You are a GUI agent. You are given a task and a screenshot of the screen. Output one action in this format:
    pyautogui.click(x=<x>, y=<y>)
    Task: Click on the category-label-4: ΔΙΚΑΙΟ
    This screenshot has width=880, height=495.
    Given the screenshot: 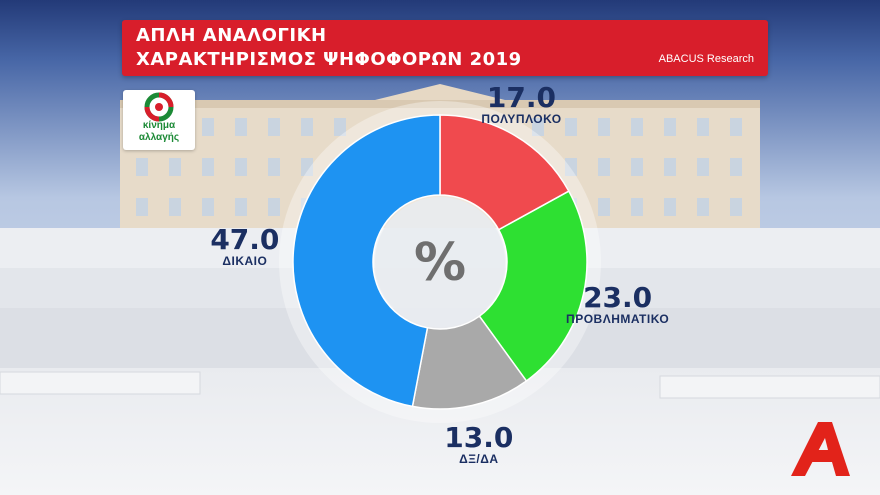 What is the action you would take?
    pyautogui.click(x=245, y=260)
    